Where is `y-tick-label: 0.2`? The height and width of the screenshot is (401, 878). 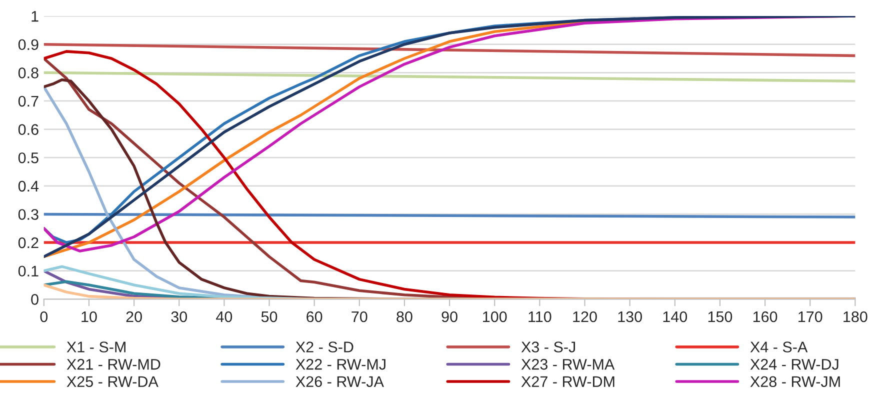
y-tick-label: 0.2 is located at coordinates (28, 242).